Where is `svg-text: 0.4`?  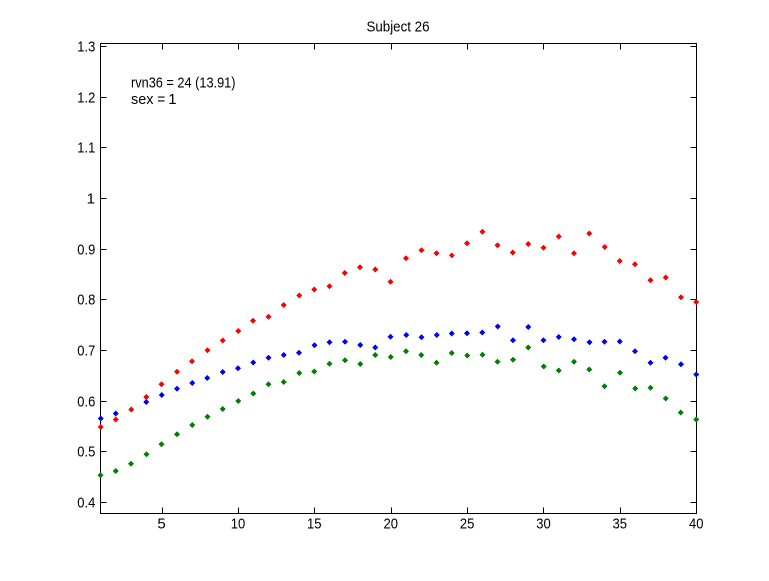
svg-text: 0.4 is located at coordinates (86, 503).